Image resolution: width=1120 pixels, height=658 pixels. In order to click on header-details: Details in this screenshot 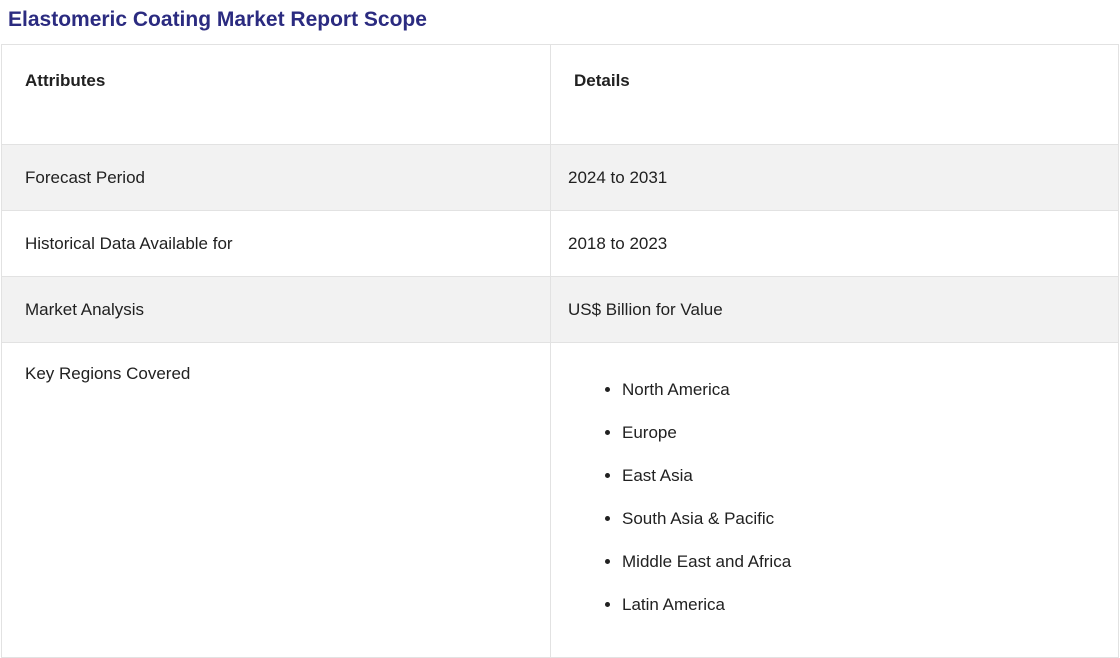, I will do `click(834, 94)`.